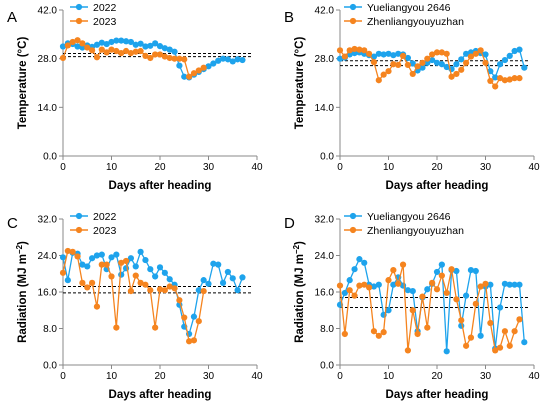 The width and height of the screenshot is (550, 407). Describe the element at coordinates (12, 17) in the screenshot. I see `panel-label: A` at that location.